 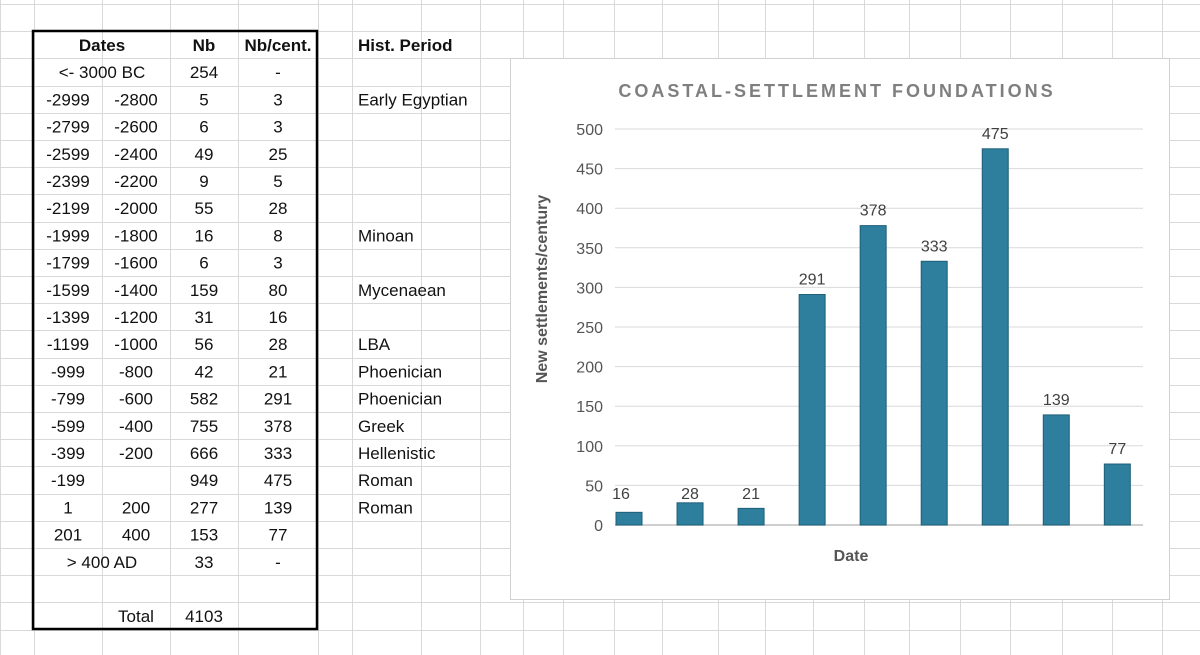 What do you see at coordinates (67, 208) in the screenshot?
I see `cell-date-from: -2199` at bounding box center [67, 208].